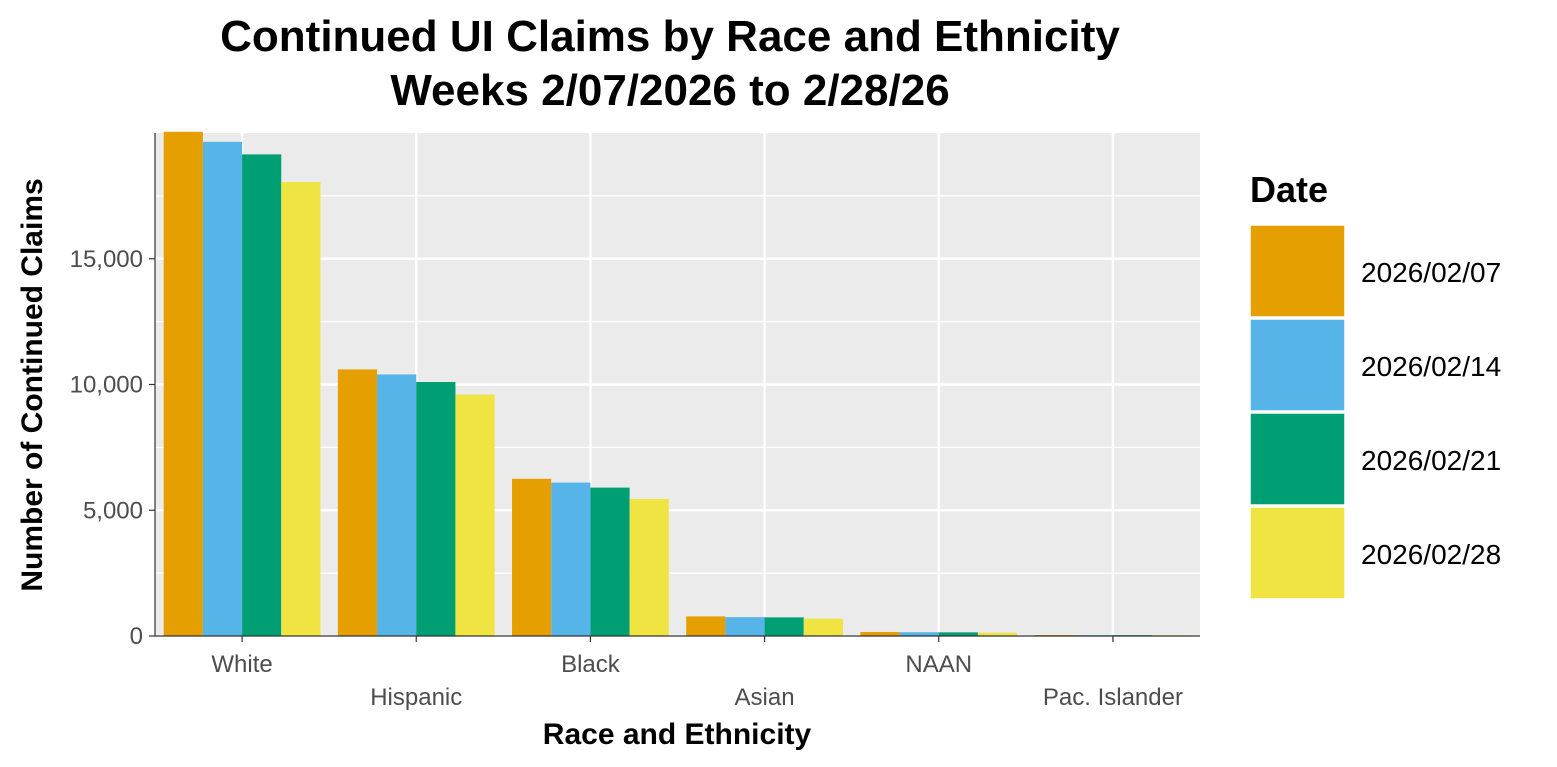  What do you see at coordinates (241, 664) in the screenshot?
I see `x-tick-label: White` at bounding box center [241, 664].